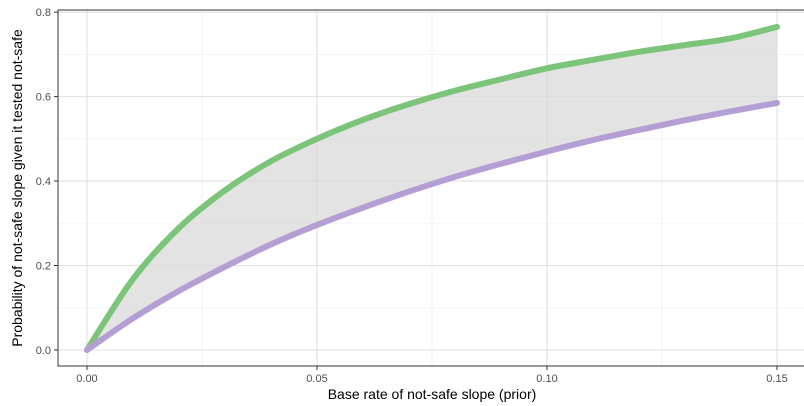 This screenshot has width=804, height=406. What do you see at coordinates (43, 182) in the screenshot?
I see `y-tick-label: 0.4` at bounding box center [43, 182].